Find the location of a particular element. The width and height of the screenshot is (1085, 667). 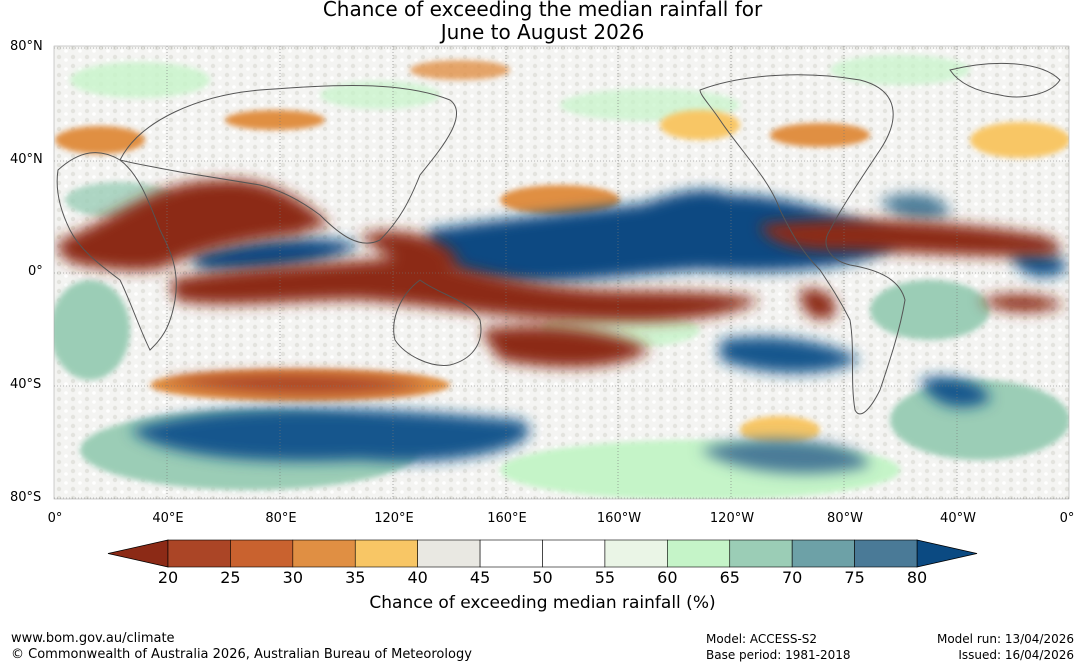

model-run-text: Model run: 13/04/2026 is located at coordinates (1005, 639).